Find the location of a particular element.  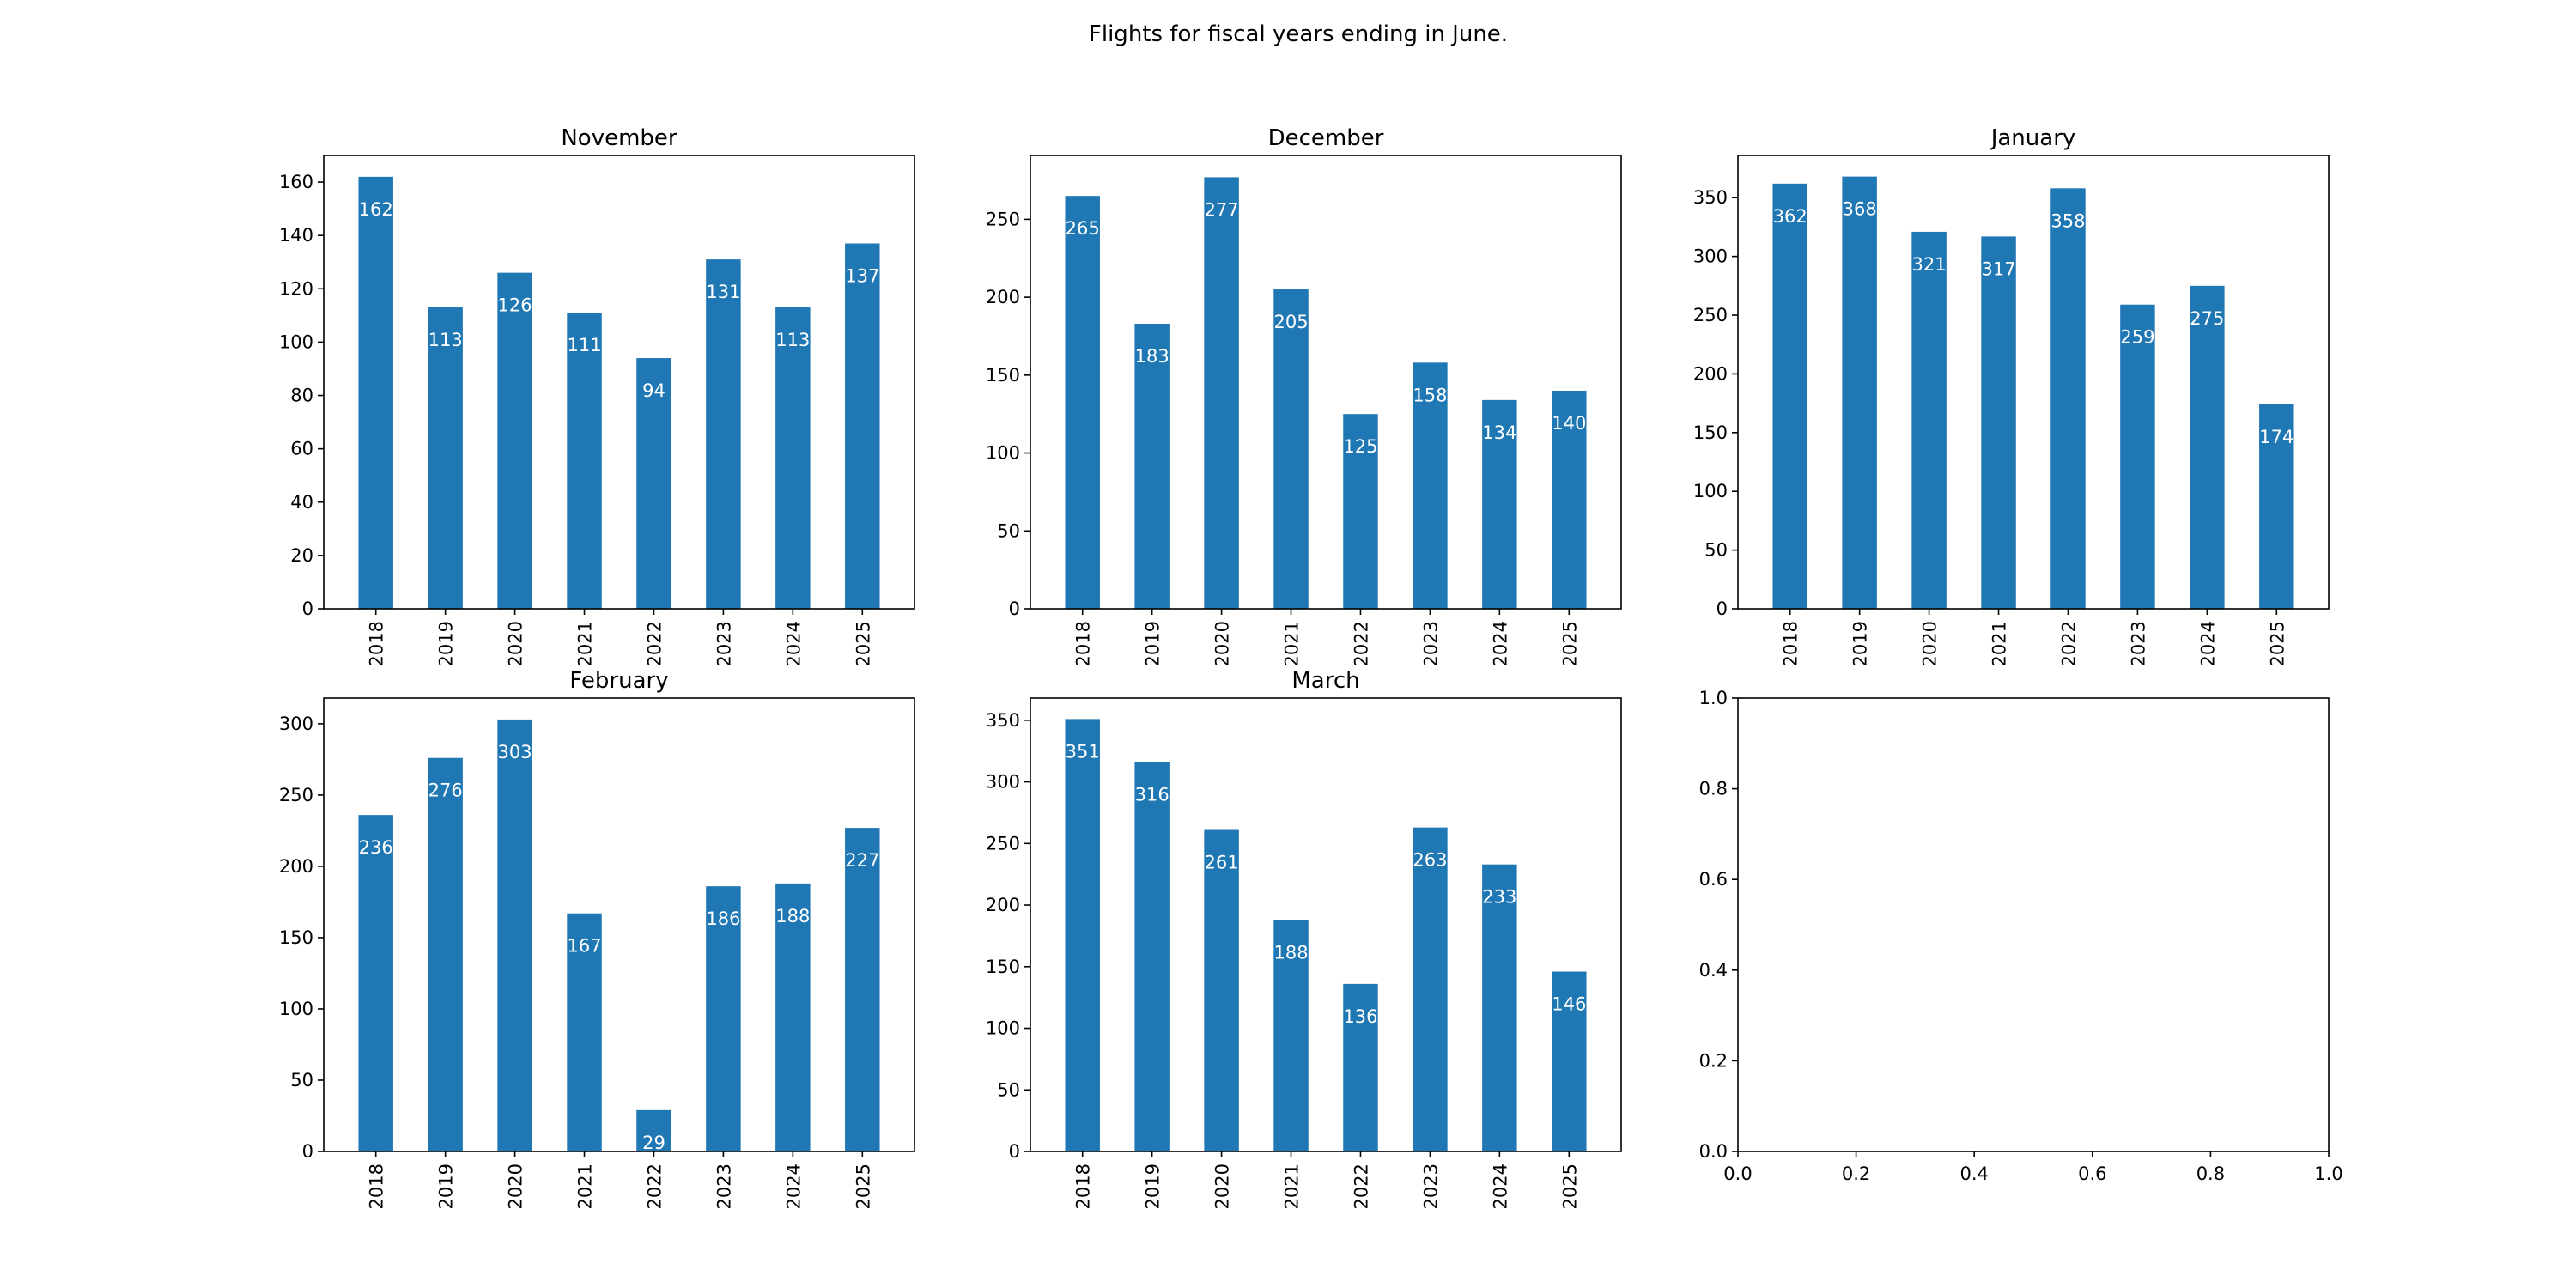

y-tick-label: 120 is located at coordinates (296, 289).